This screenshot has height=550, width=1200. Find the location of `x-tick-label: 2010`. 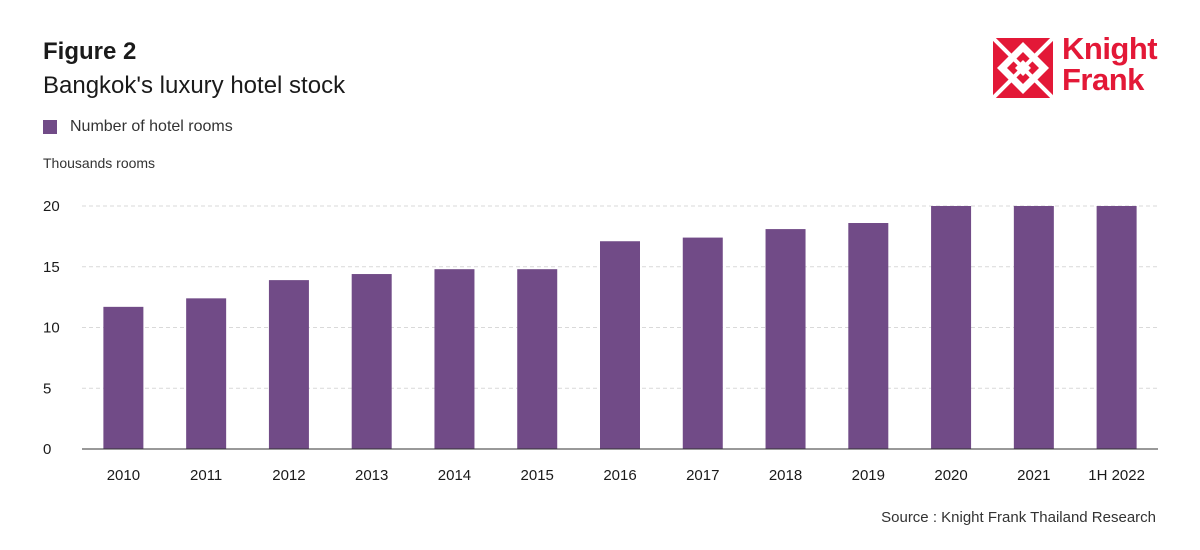

x-tick-label: 2010 is located at coordinates (123, 475).